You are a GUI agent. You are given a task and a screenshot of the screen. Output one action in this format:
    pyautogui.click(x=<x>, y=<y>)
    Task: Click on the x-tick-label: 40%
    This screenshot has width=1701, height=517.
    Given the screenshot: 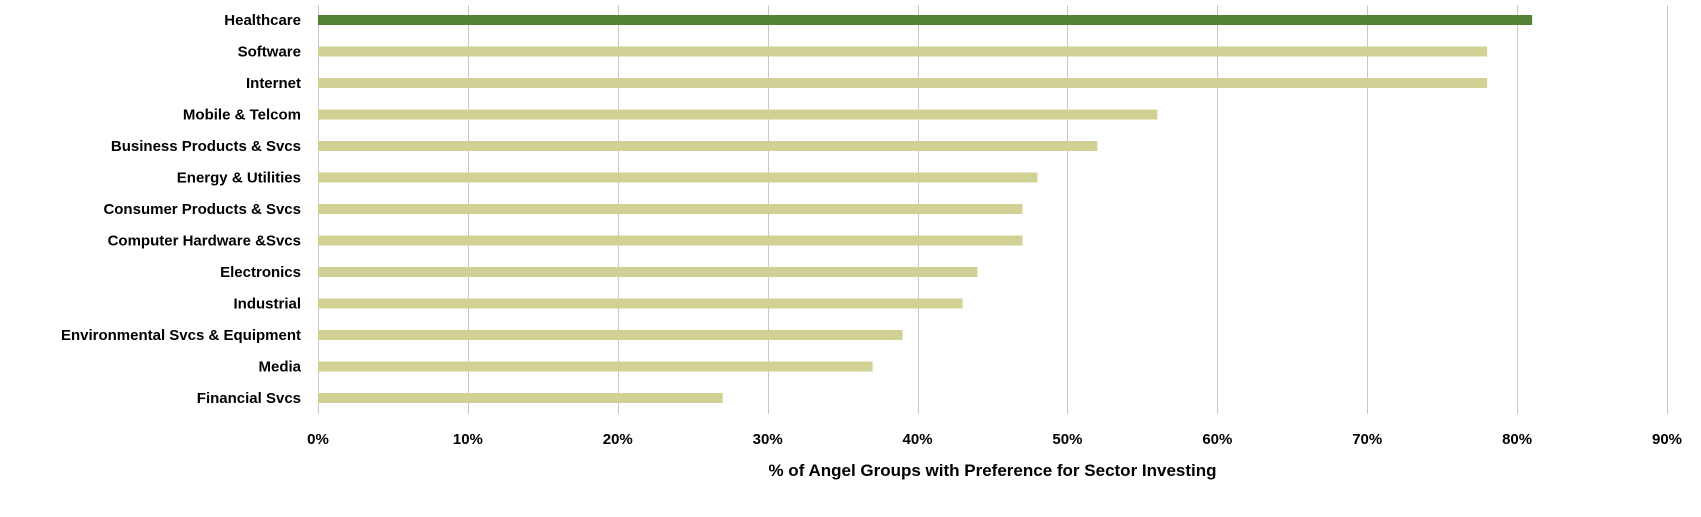 What is the action you would take?
    pyautogui.click(x=918, y=439)
    